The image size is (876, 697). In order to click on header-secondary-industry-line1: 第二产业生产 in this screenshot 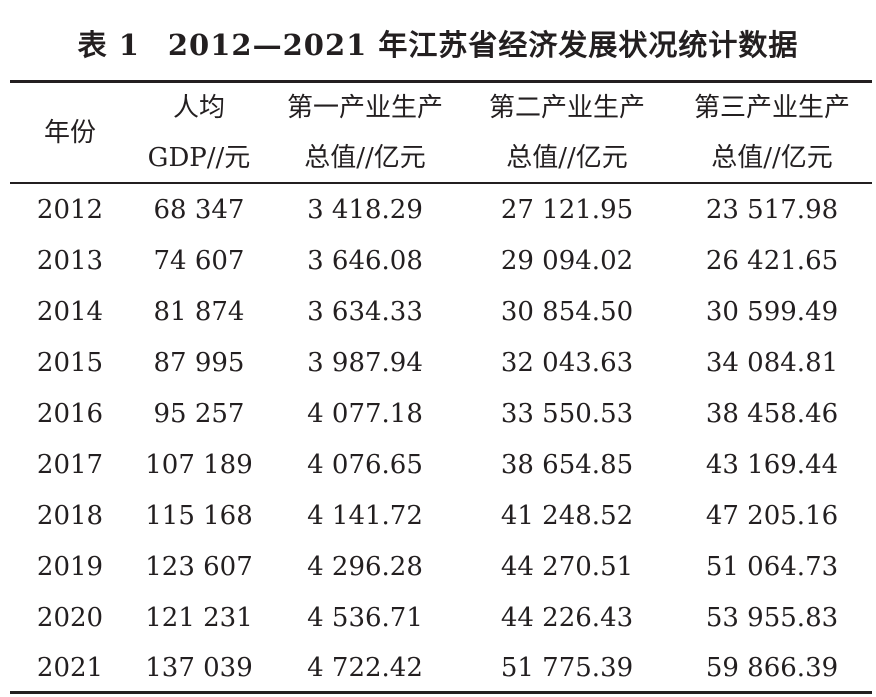, I will do `click(566, 108)`.